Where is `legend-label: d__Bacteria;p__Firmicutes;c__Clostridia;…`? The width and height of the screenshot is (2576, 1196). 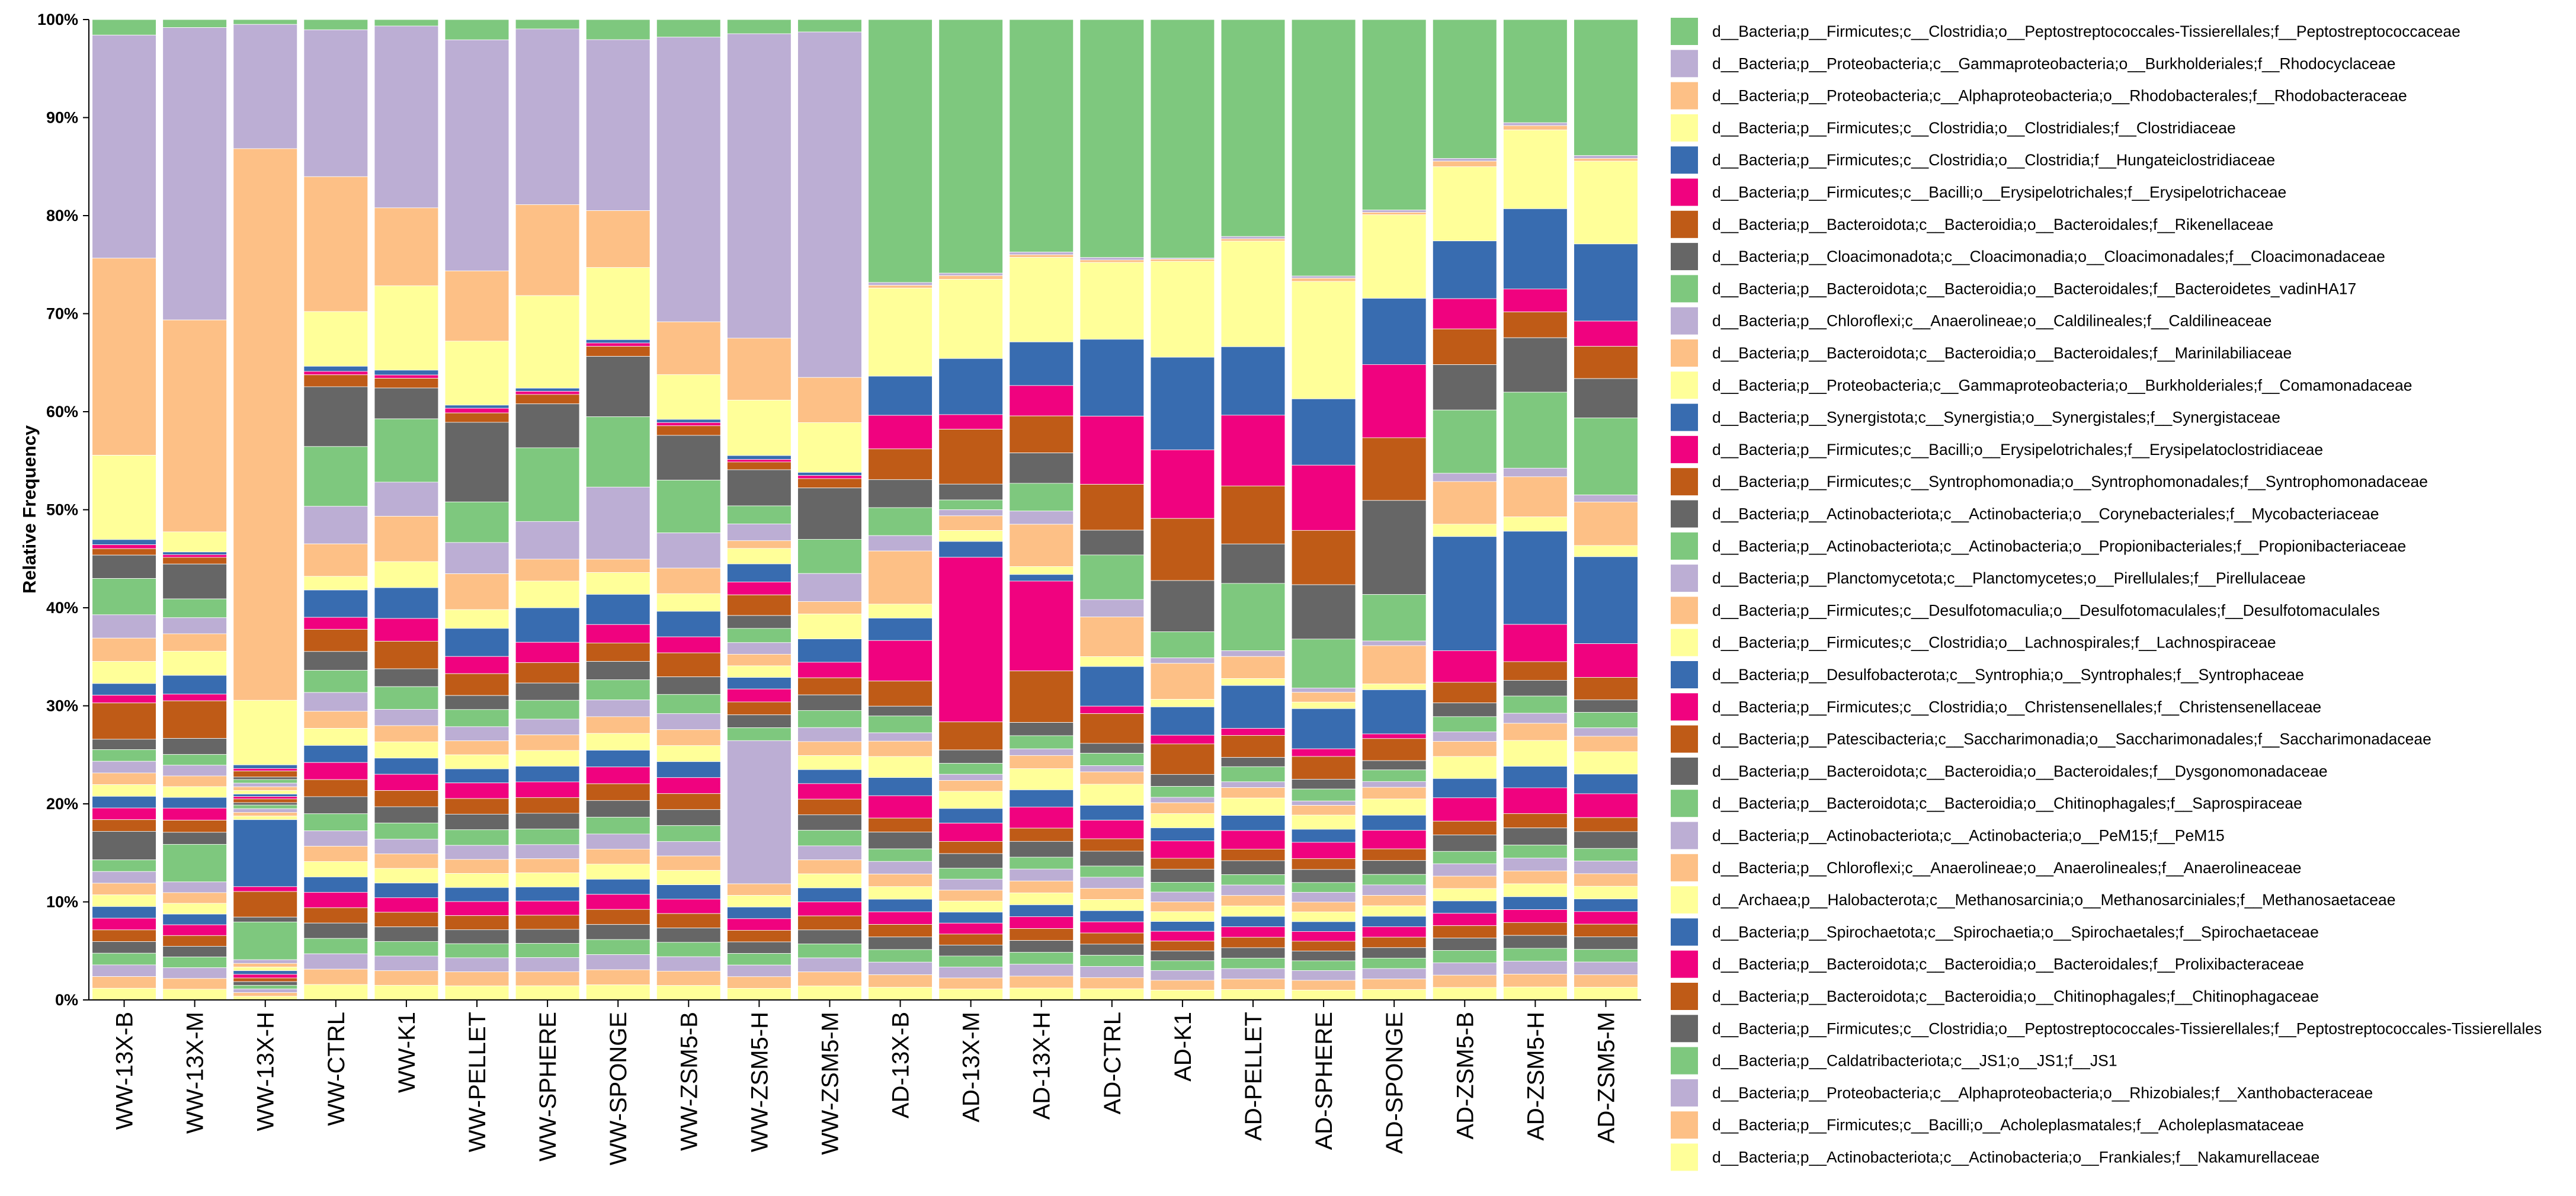 legend-label: d__Bacteria;p__Firmicutes;c__Clostridia;… is located at coordinates (2086, 31).